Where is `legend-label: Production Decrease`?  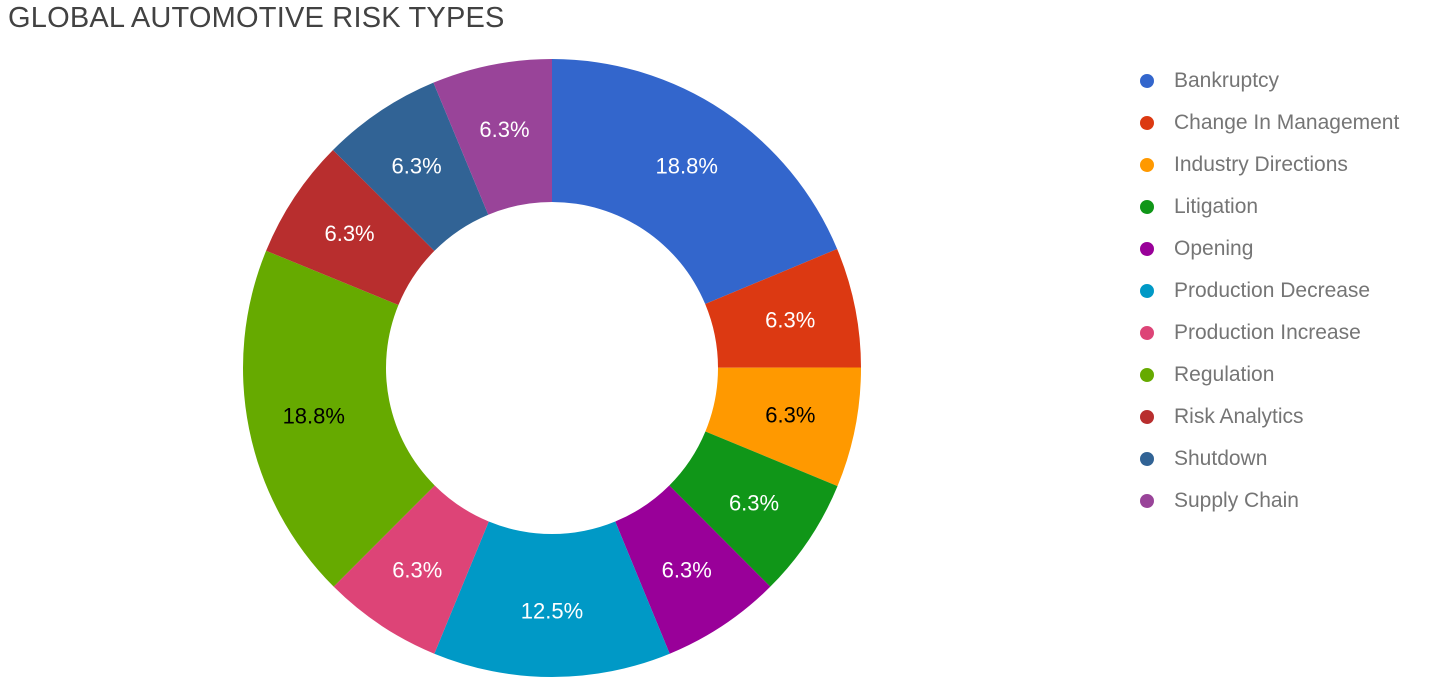 legend-label: Production Decrease is located at coordinates (1272, 290).